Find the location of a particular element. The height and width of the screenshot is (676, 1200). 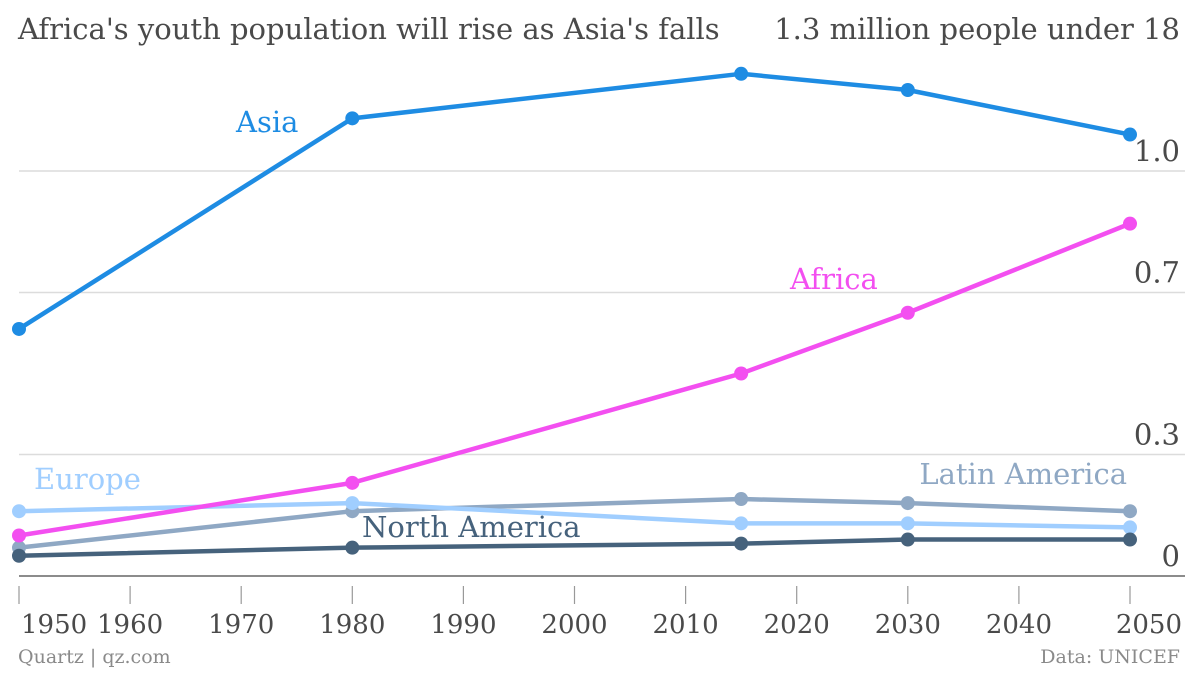

series-europe is located at coordinates (574, 515).